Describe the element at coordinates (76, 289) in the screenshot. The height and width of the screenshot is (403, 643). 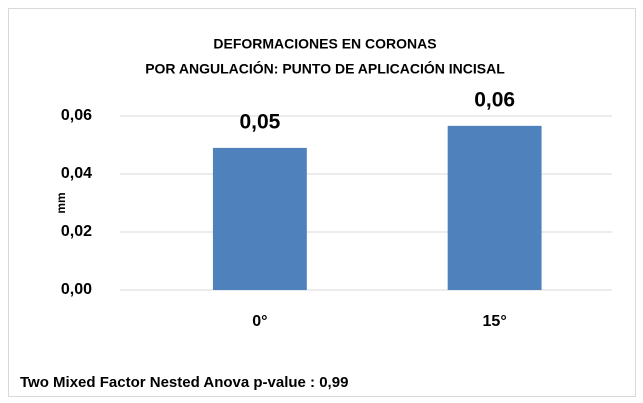
I see `y-tick-label: 0,00` at that location.